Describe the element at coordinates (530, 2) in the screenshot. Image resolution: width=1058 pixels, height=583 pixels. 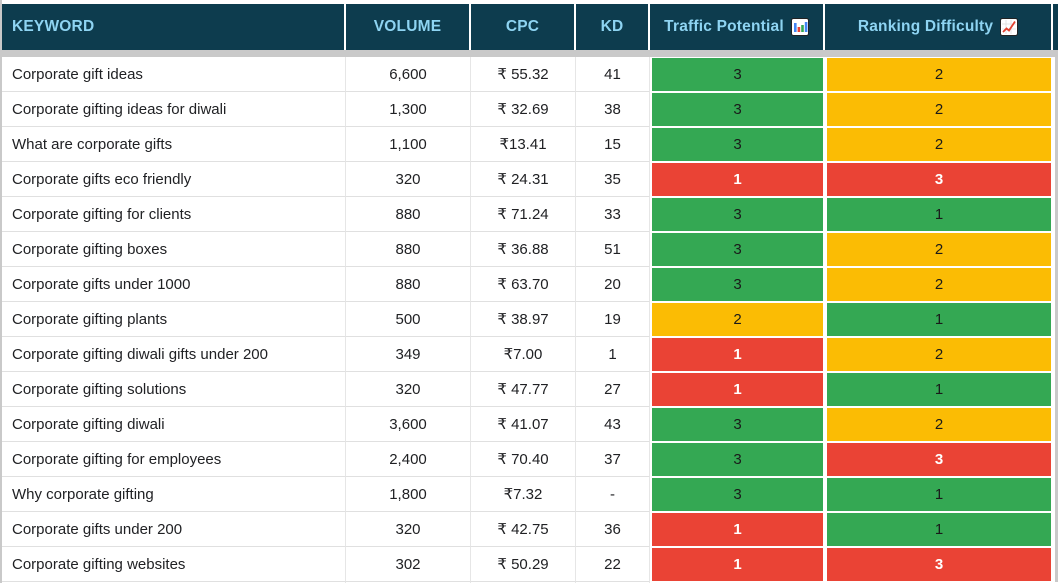
I see `top-margin-strip` at that location.